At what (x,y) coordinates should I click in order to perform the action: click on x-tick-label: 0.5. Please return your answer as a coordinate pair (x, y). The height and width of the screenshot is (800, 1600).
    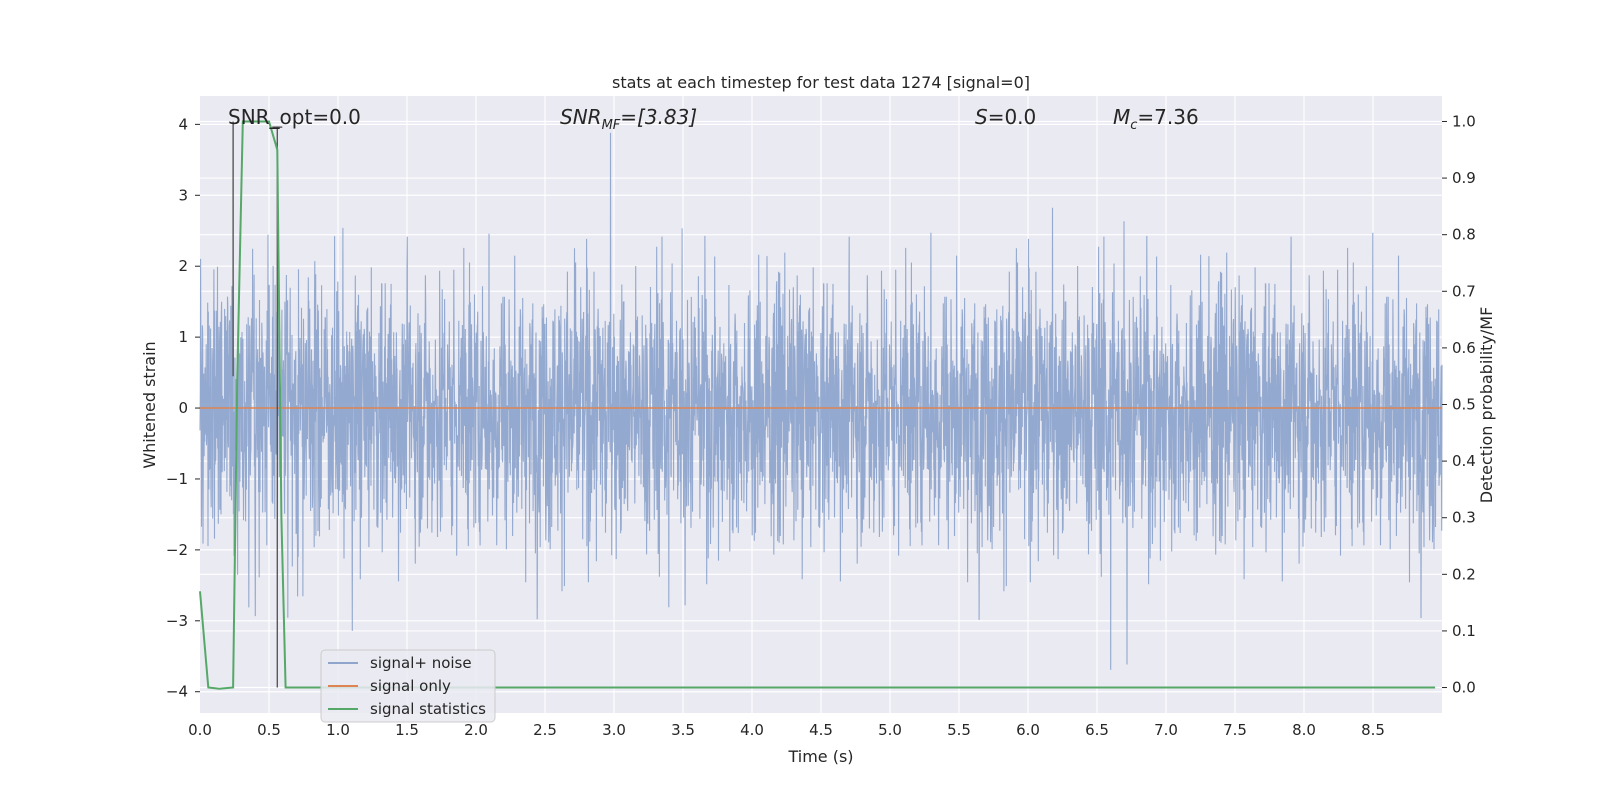
    Looking at the image, I should click on (269, 730).